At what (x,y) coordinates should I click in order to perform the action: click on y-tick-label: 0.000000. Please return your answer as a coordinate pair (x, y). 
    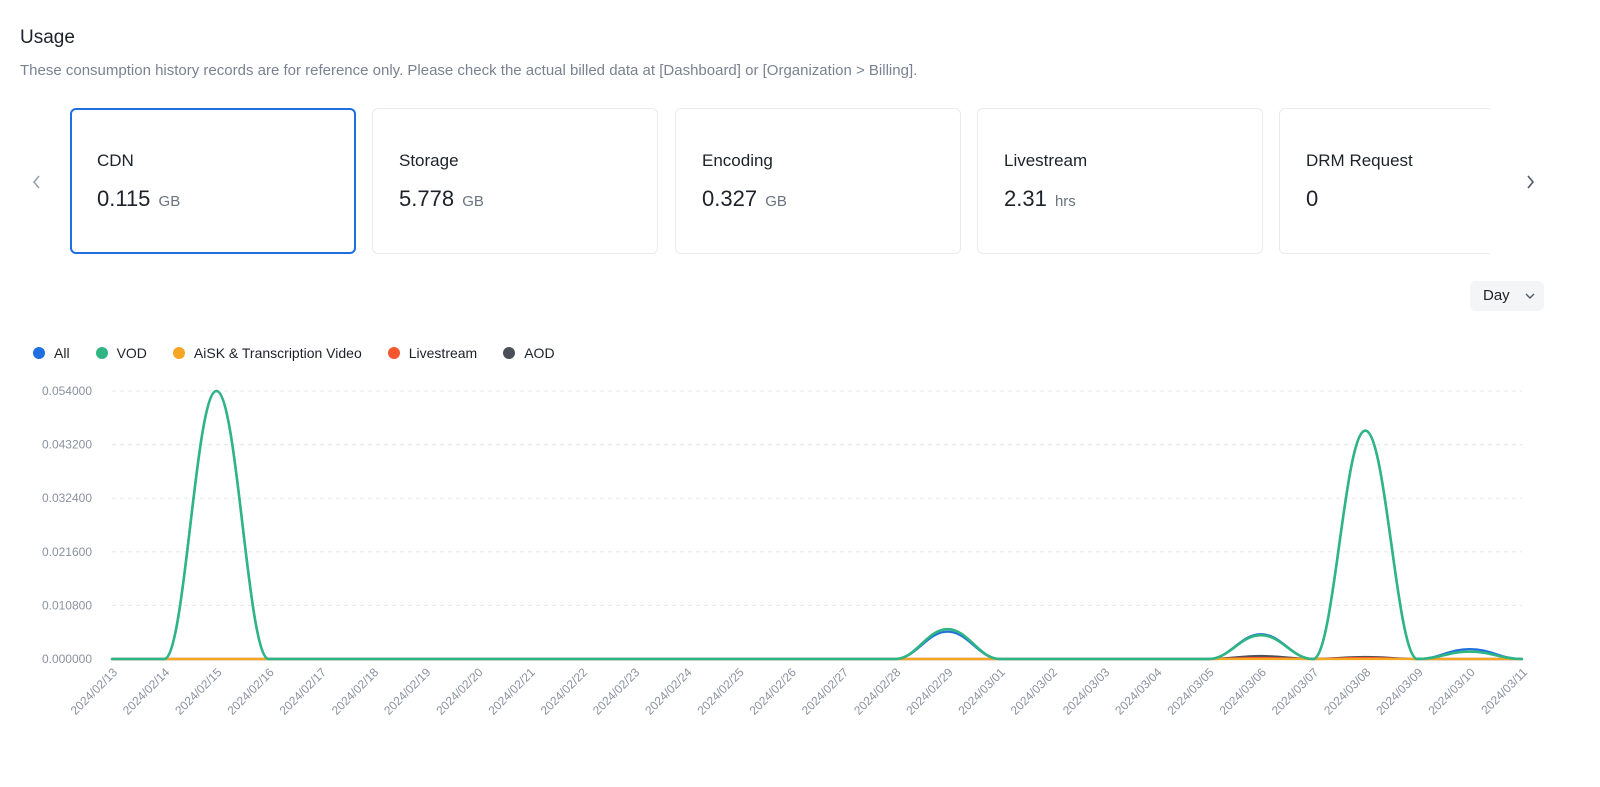
    Looking at the image, I should click on (67, 659).